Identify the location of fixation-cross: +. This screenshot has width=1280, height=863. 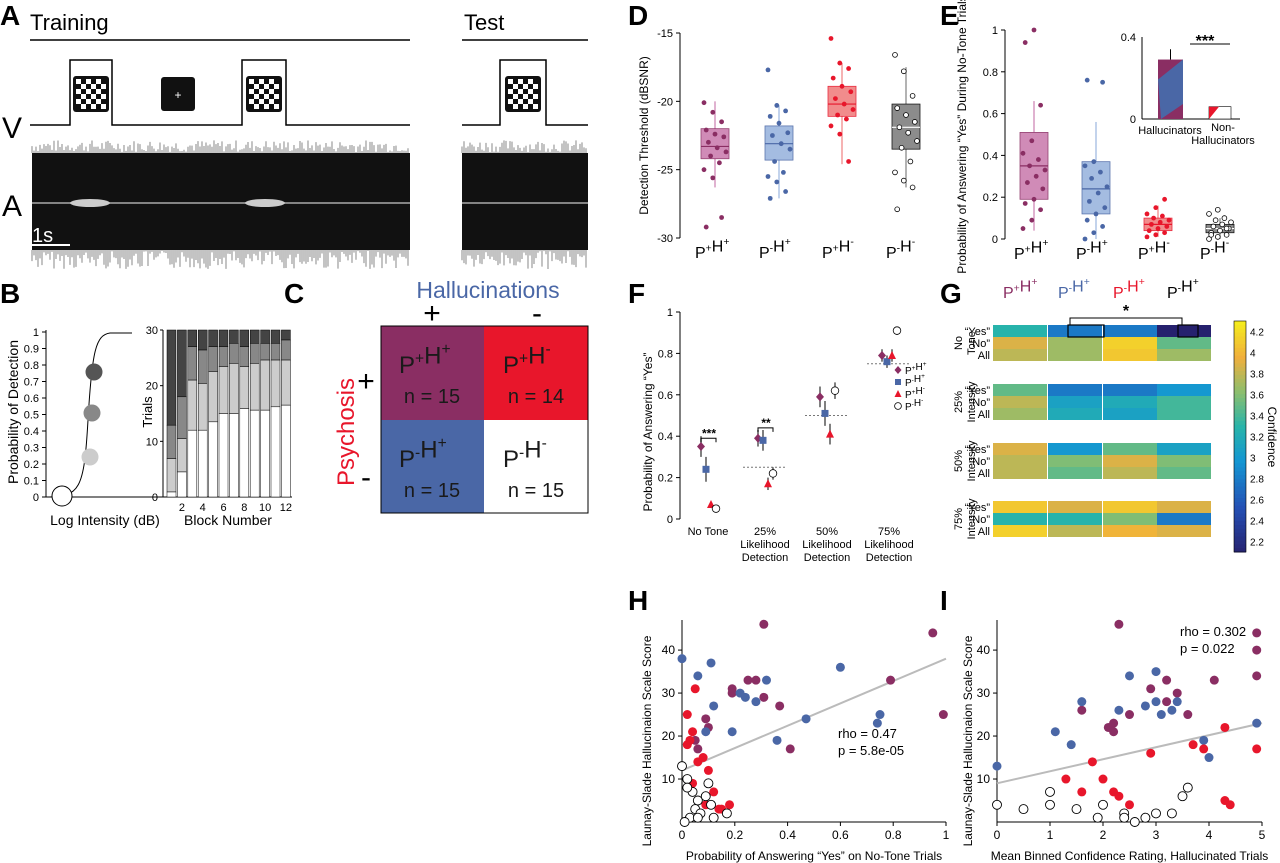
(177, 95).